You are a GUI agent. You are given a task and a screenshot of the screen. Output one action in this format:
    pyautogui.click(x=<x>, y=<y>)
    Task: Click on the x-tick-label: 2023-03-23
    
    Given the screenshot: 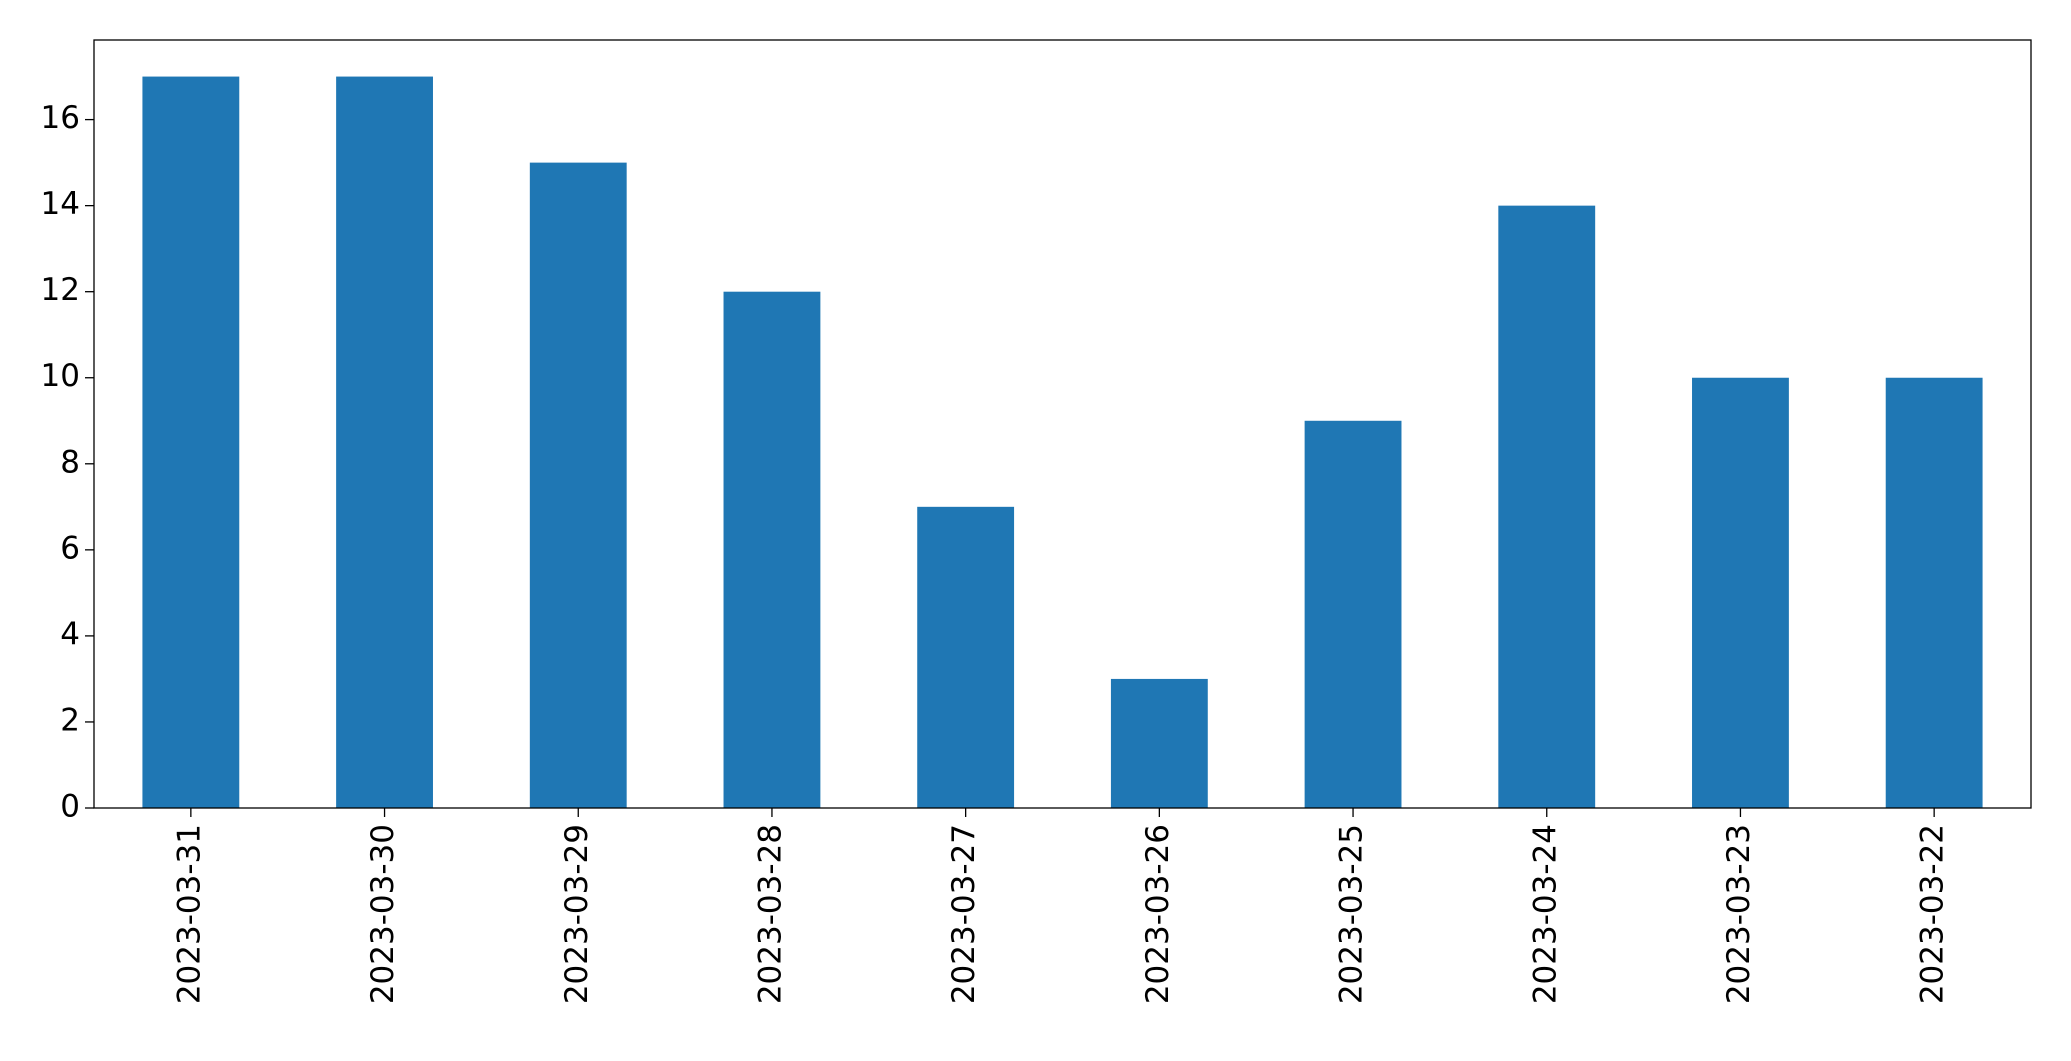 What is the action you would take?
    pyautogui.click(x=1739, y=914)
    